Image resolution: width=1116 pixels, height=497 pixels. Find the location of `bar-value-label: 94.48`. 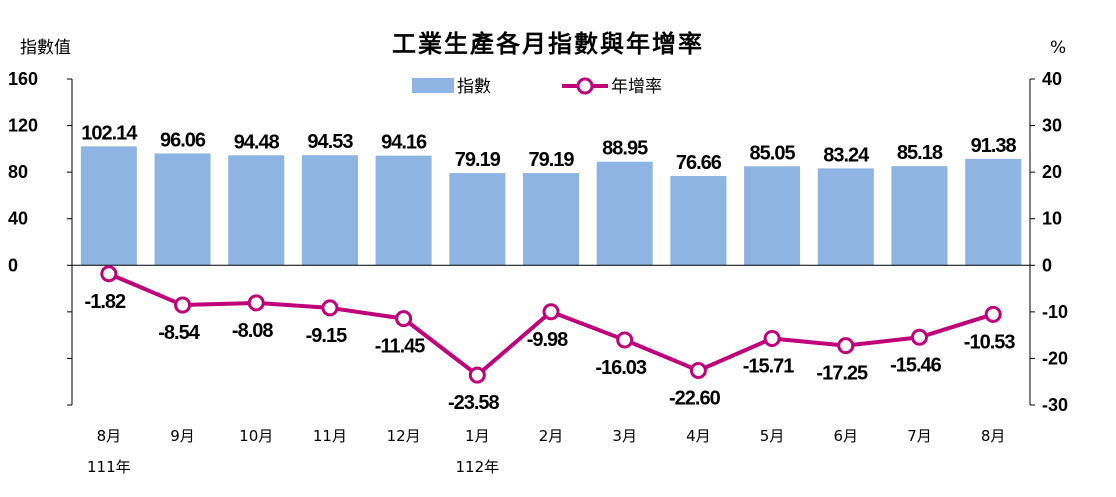

bar-value-label: 94.48 is located at coordinates (257, 142).